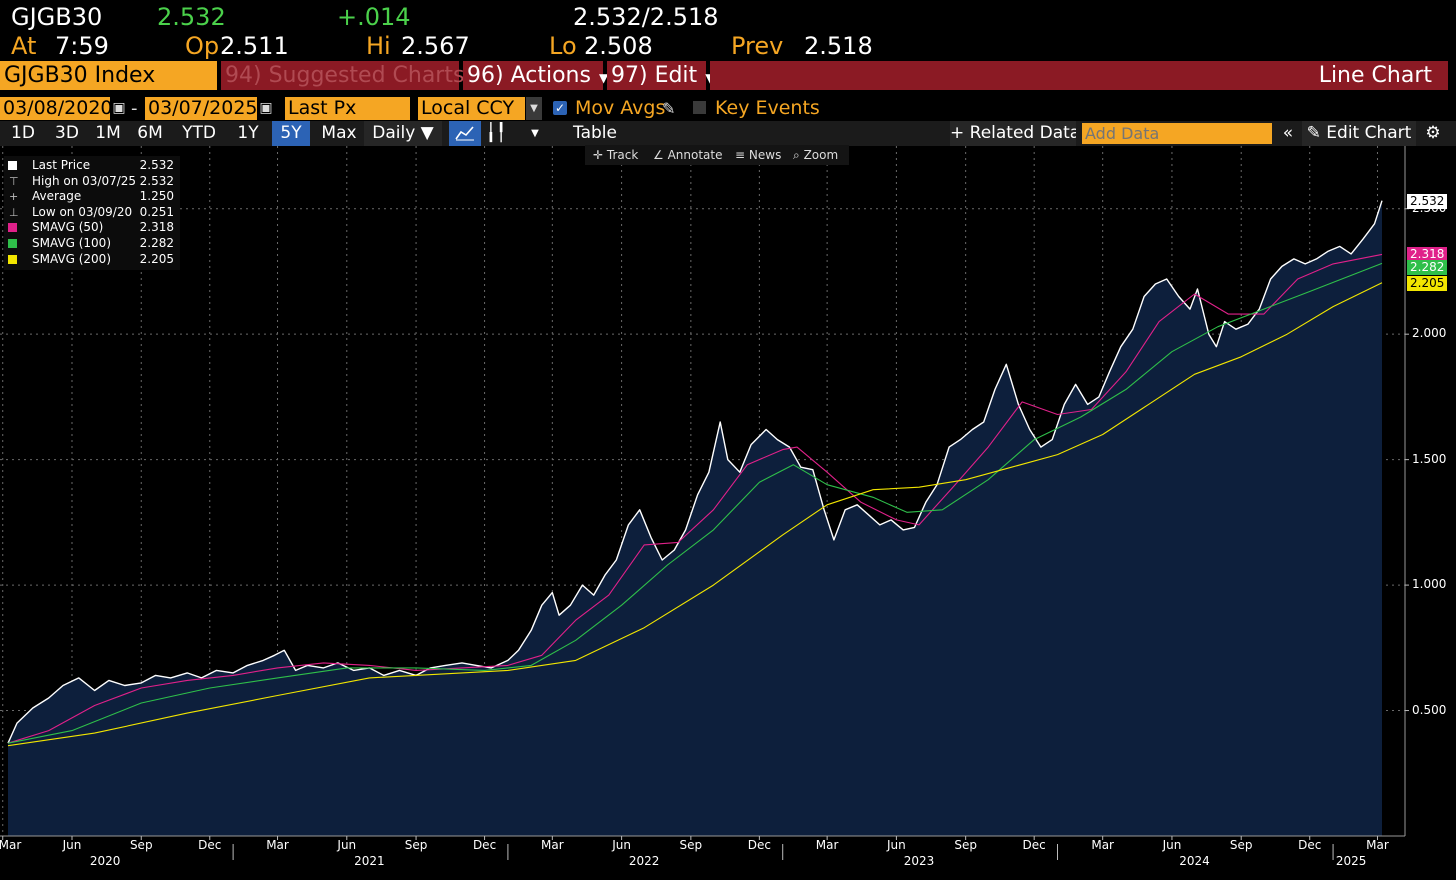  Describe the element at coordinates (92, 197) in the screenshot. I see `legend-item: + Average 1.250` at that location.